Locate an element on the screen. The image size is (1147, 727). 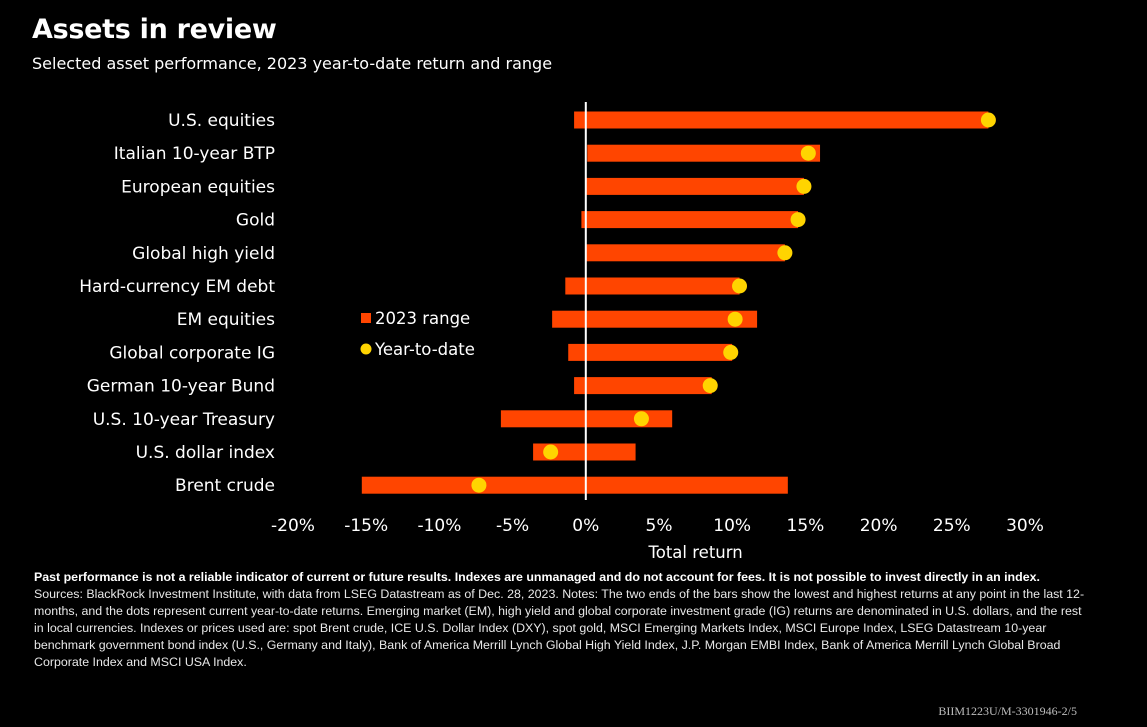
category-label: European equities is located at coordinates (198, 187).